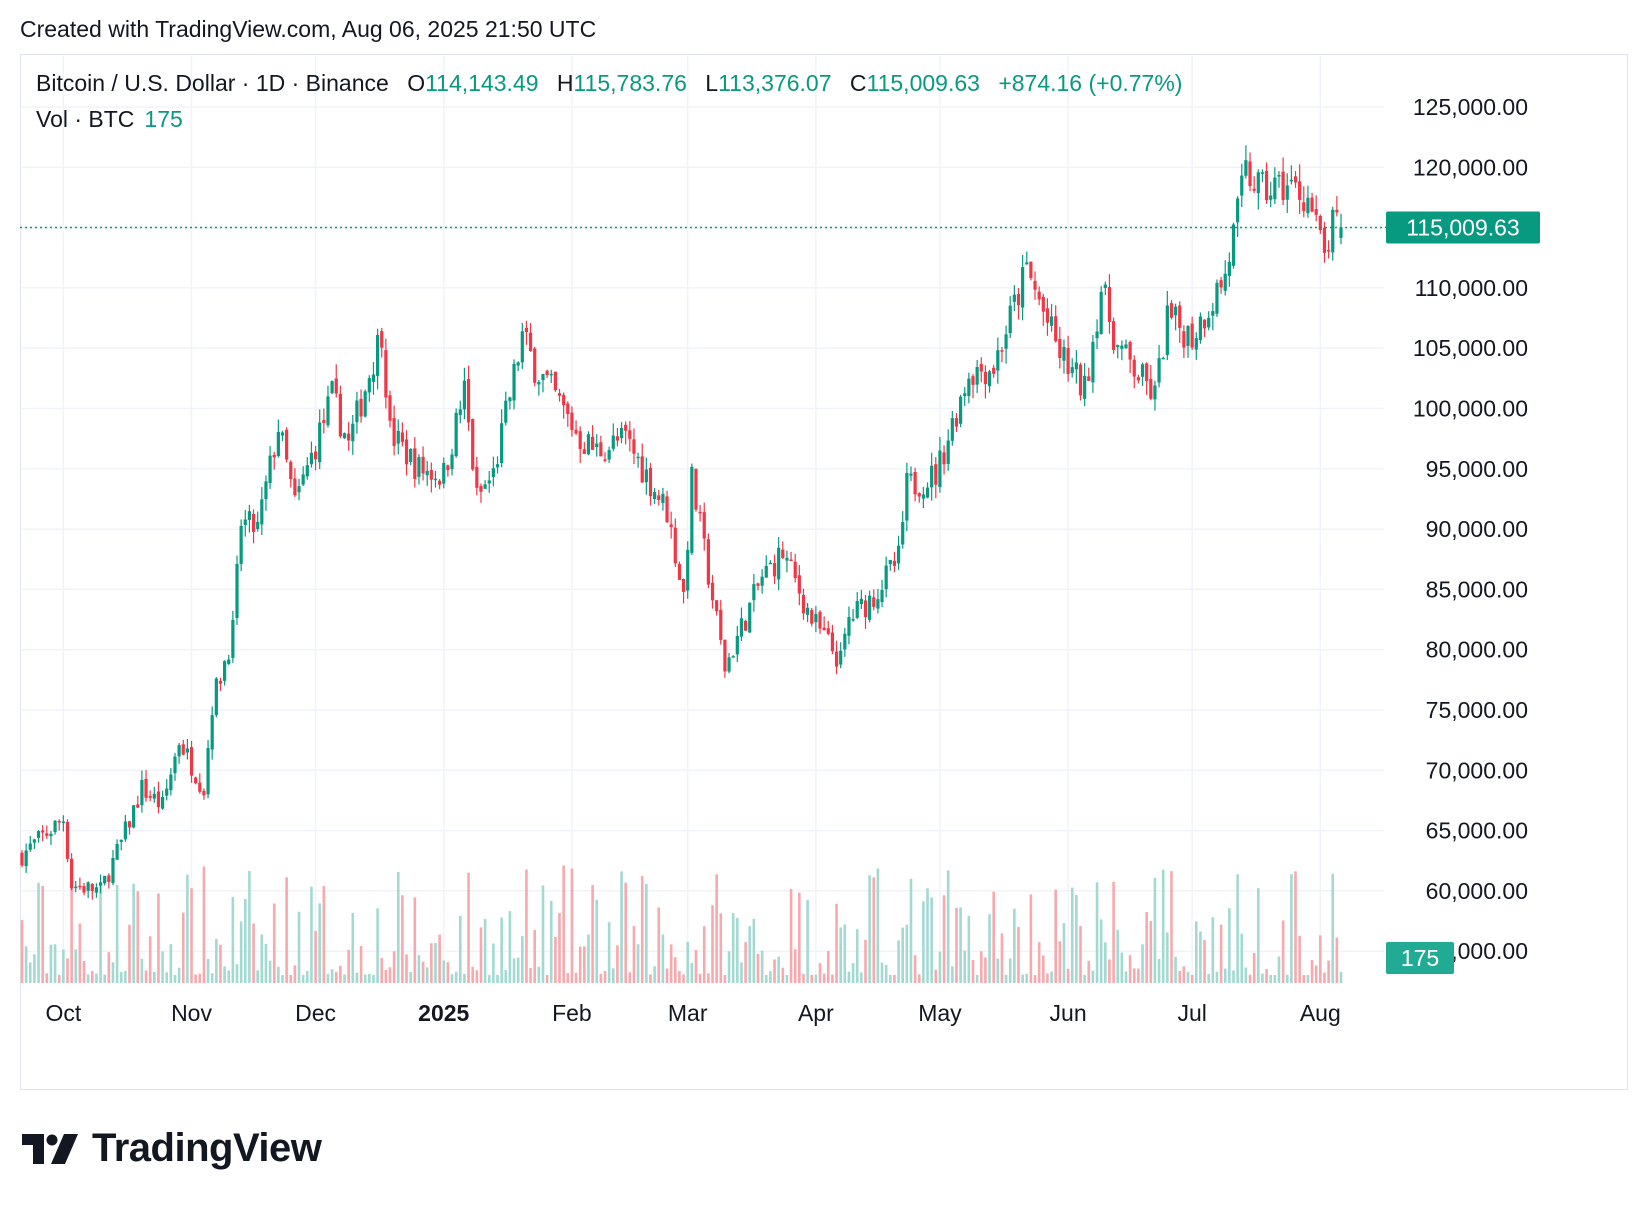  I want to click on high-key: H, so click(565, 83).